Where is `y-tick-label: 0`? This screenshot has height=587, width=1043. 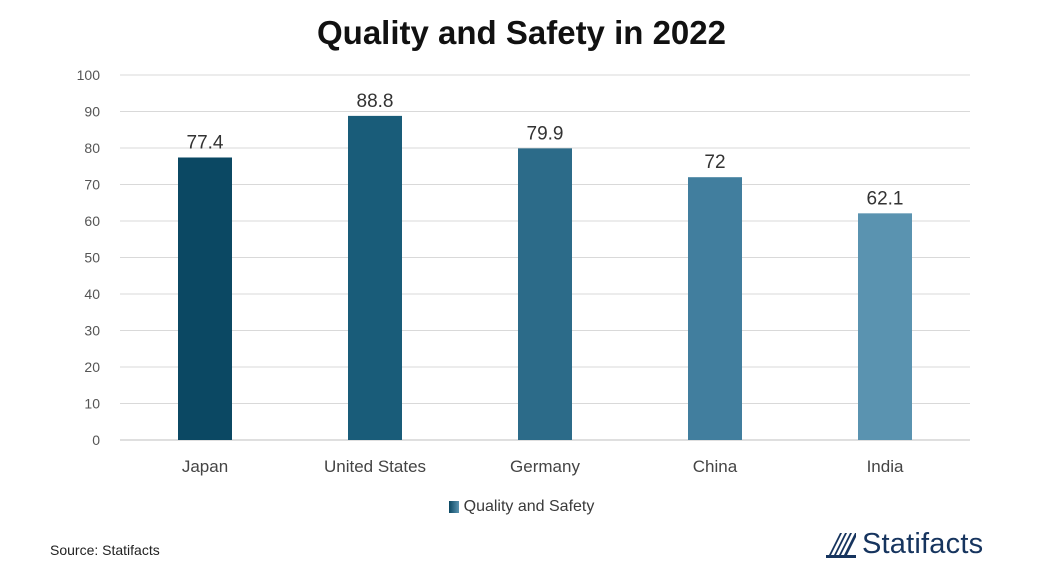
y-tick-label: 0 is located at coordinates (96, 440).